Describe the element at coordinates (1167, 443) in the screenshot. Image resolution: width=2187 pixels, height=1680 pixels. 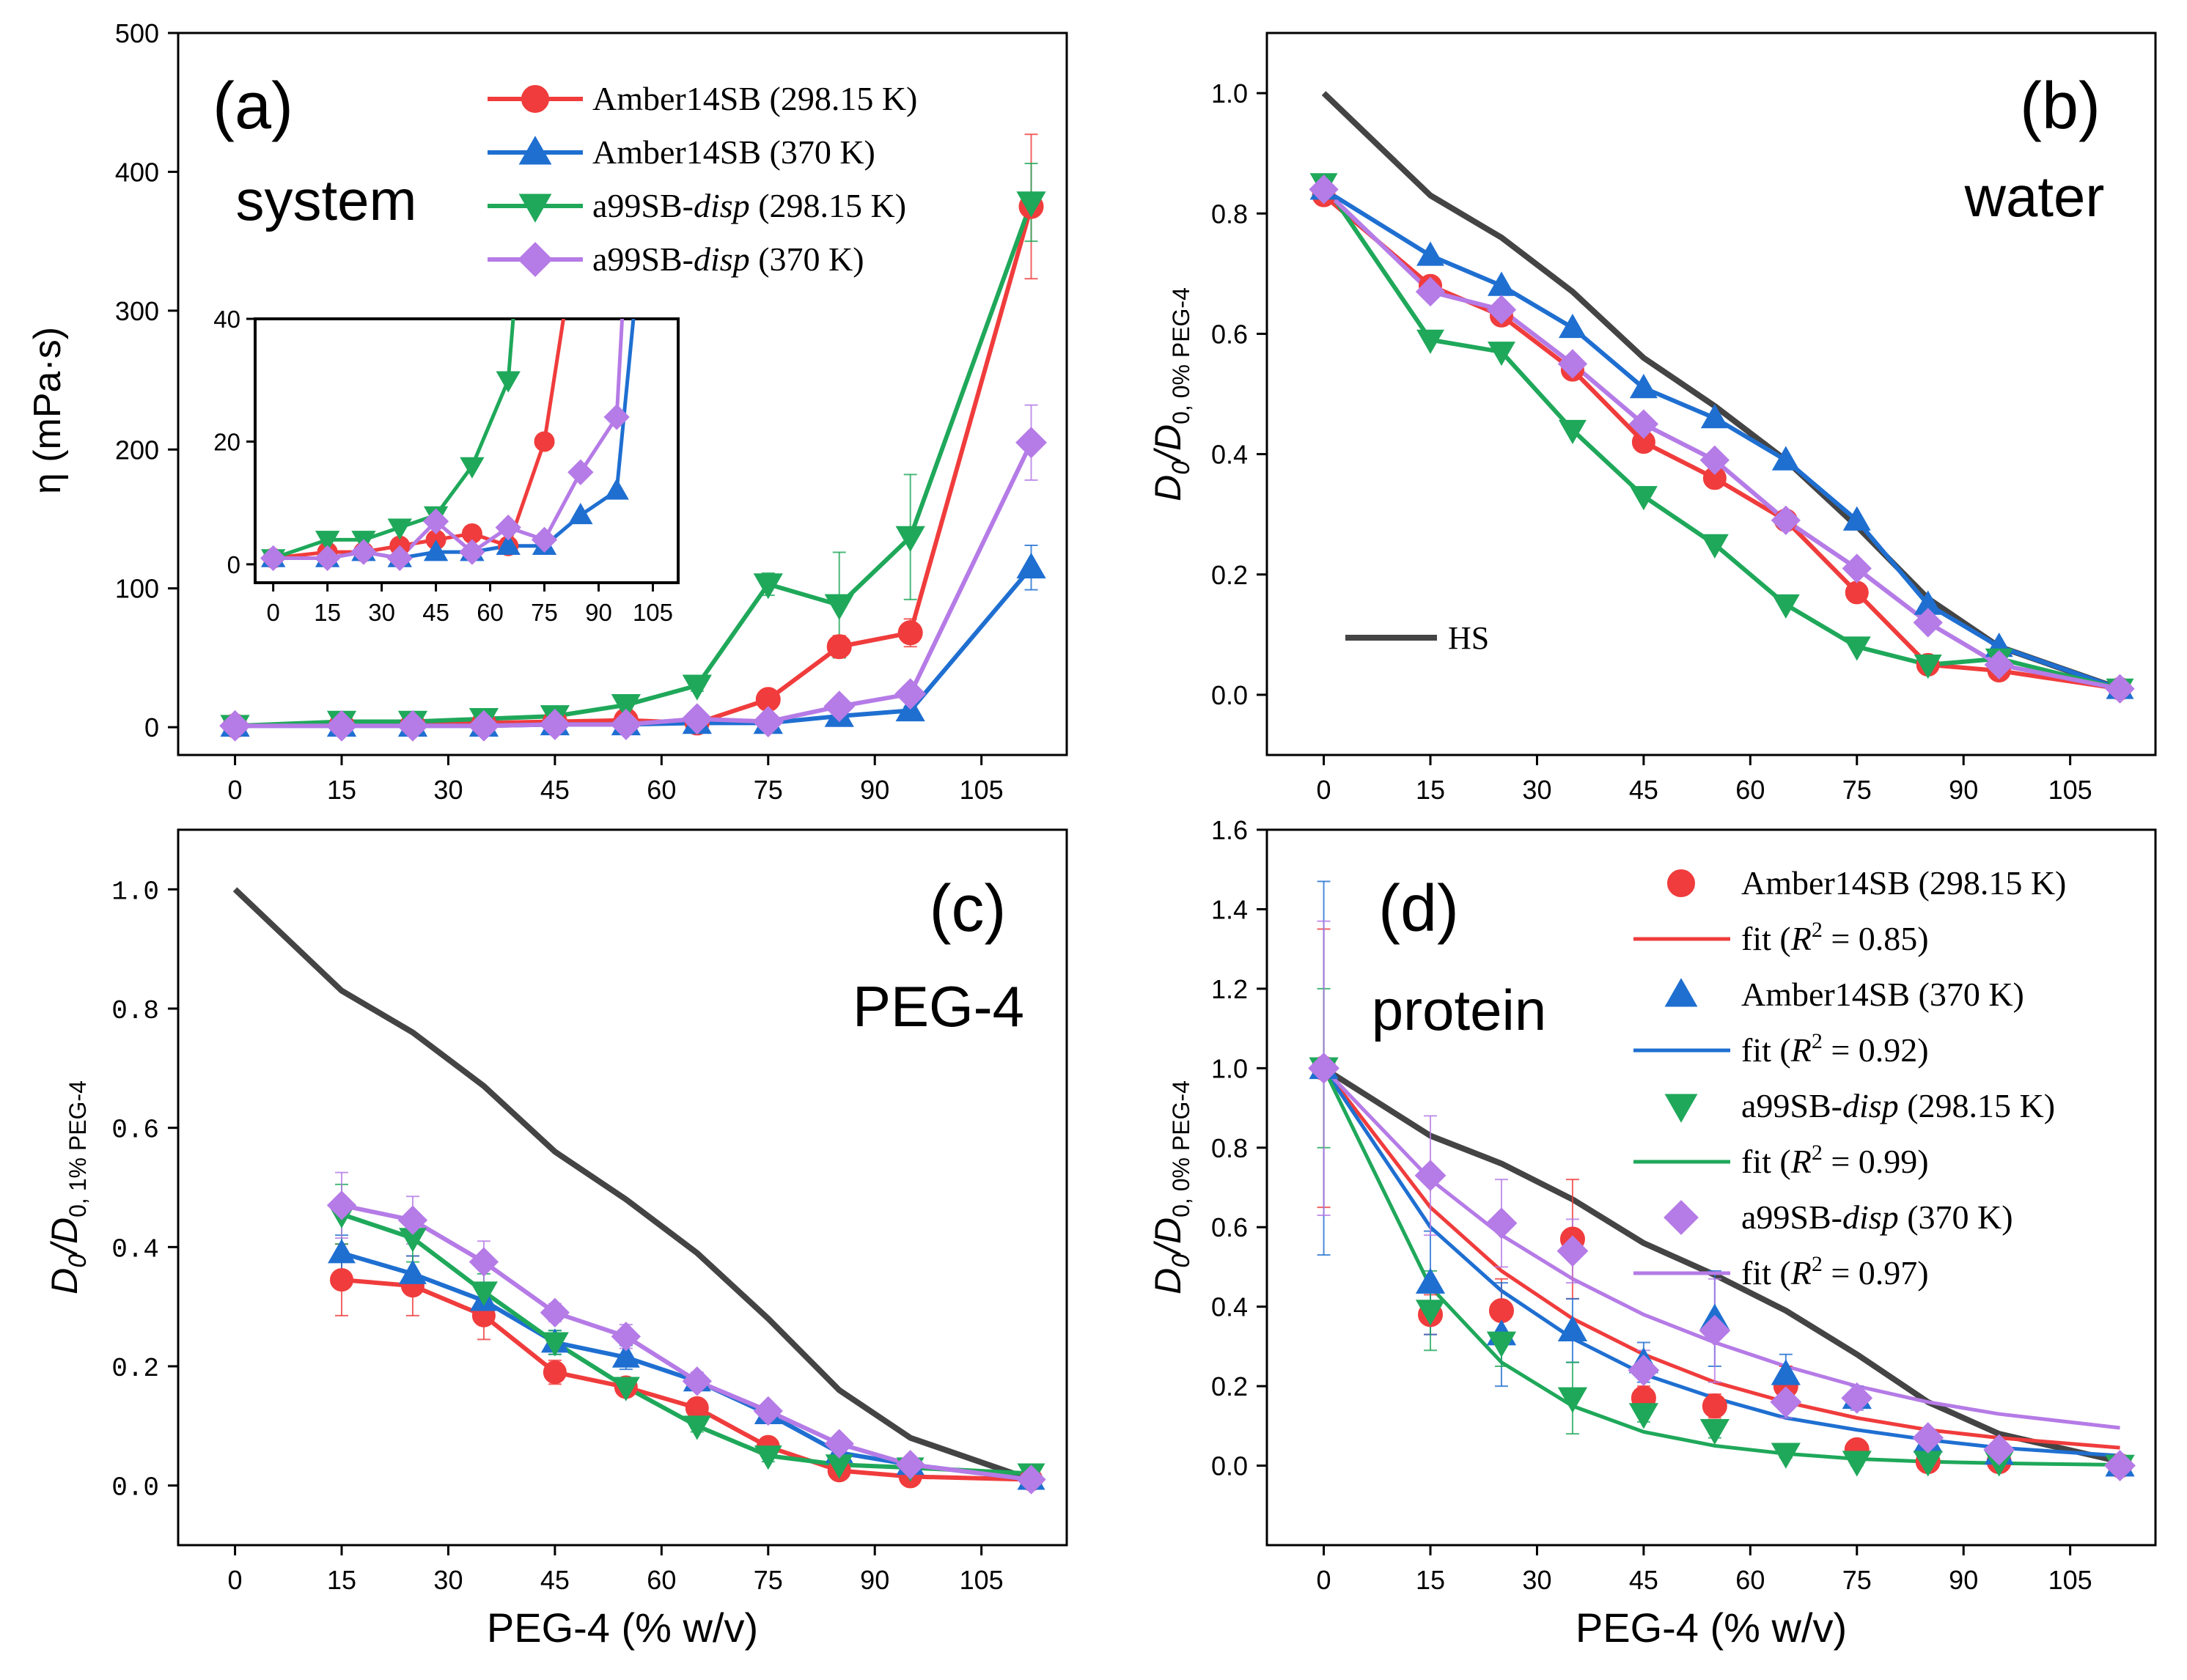
I see `y-label-slash: /D` at that location.